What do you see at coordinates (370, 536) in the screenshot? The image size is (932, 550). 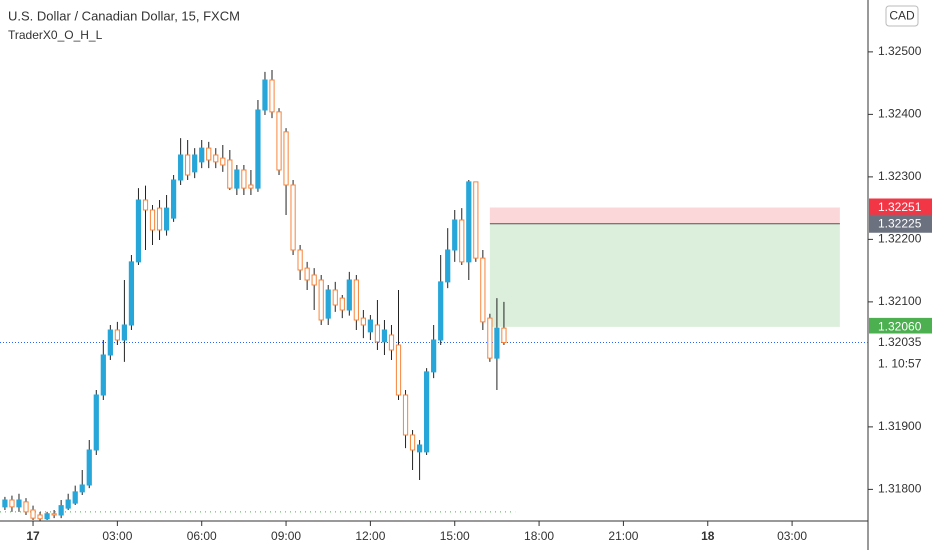 I see `x-tick-label: 12:00` at bounding box center [370, 536].